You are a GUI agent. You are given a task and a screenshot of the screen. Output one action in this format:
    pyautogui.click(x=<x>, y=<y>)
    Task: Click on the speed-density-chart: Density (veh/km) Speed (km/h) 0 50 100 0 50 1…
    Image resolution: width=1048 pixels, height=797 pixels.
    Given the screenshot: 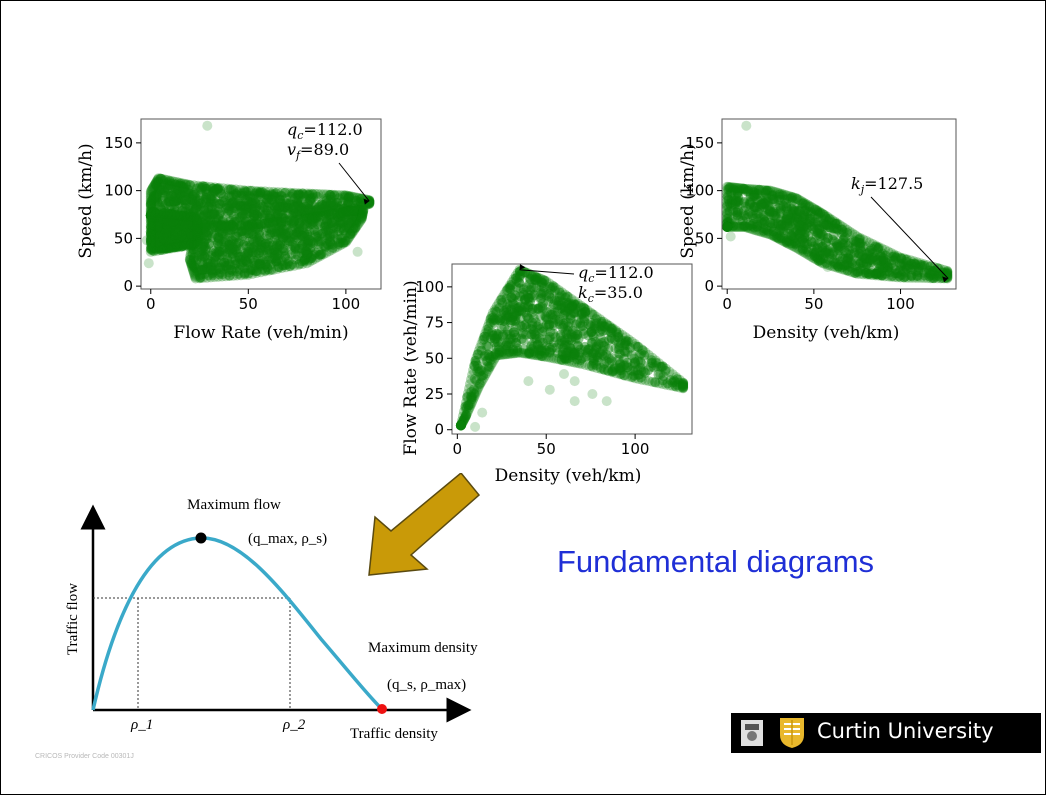 What is the action you would take?
    pyautogui.click(x=816, y=228)
    